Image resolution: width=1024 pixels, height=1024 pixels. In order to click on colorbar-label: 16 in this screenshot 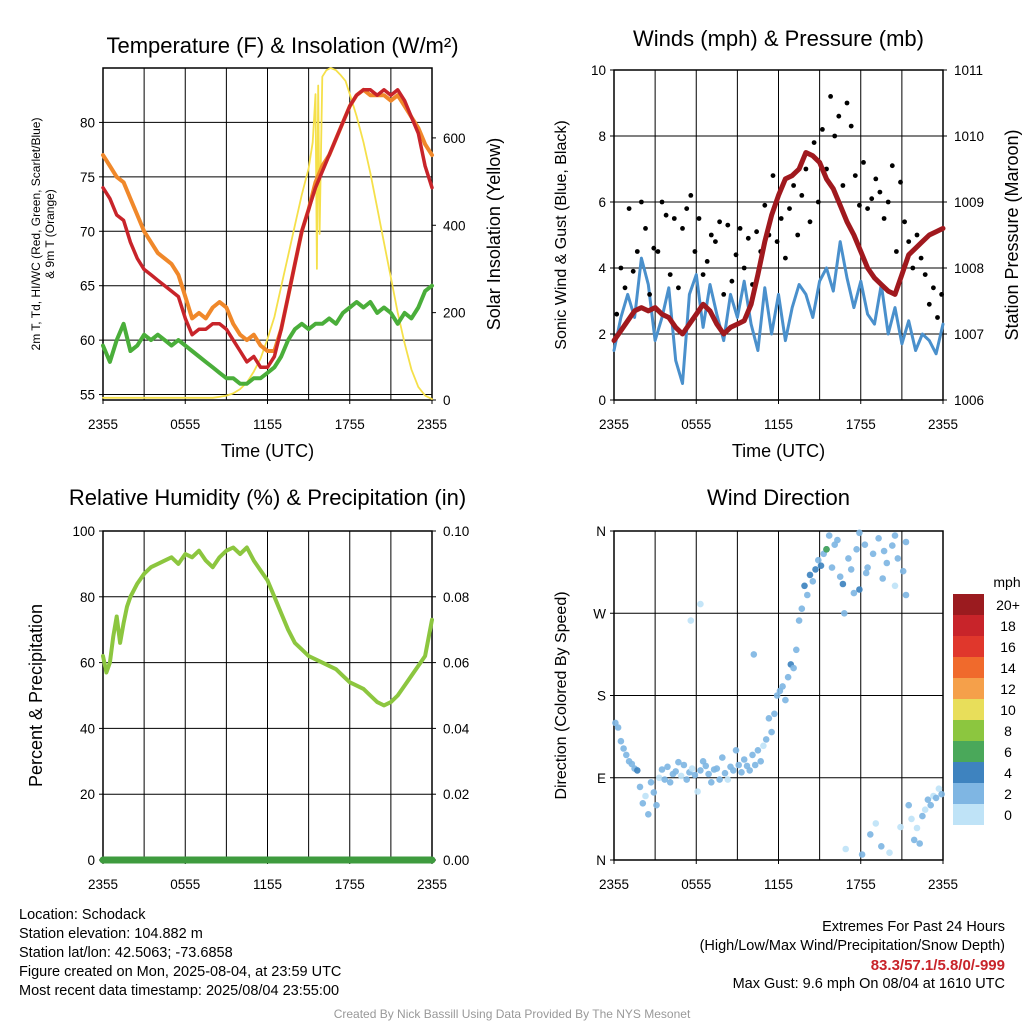, I will do `click(1008, 647)`.